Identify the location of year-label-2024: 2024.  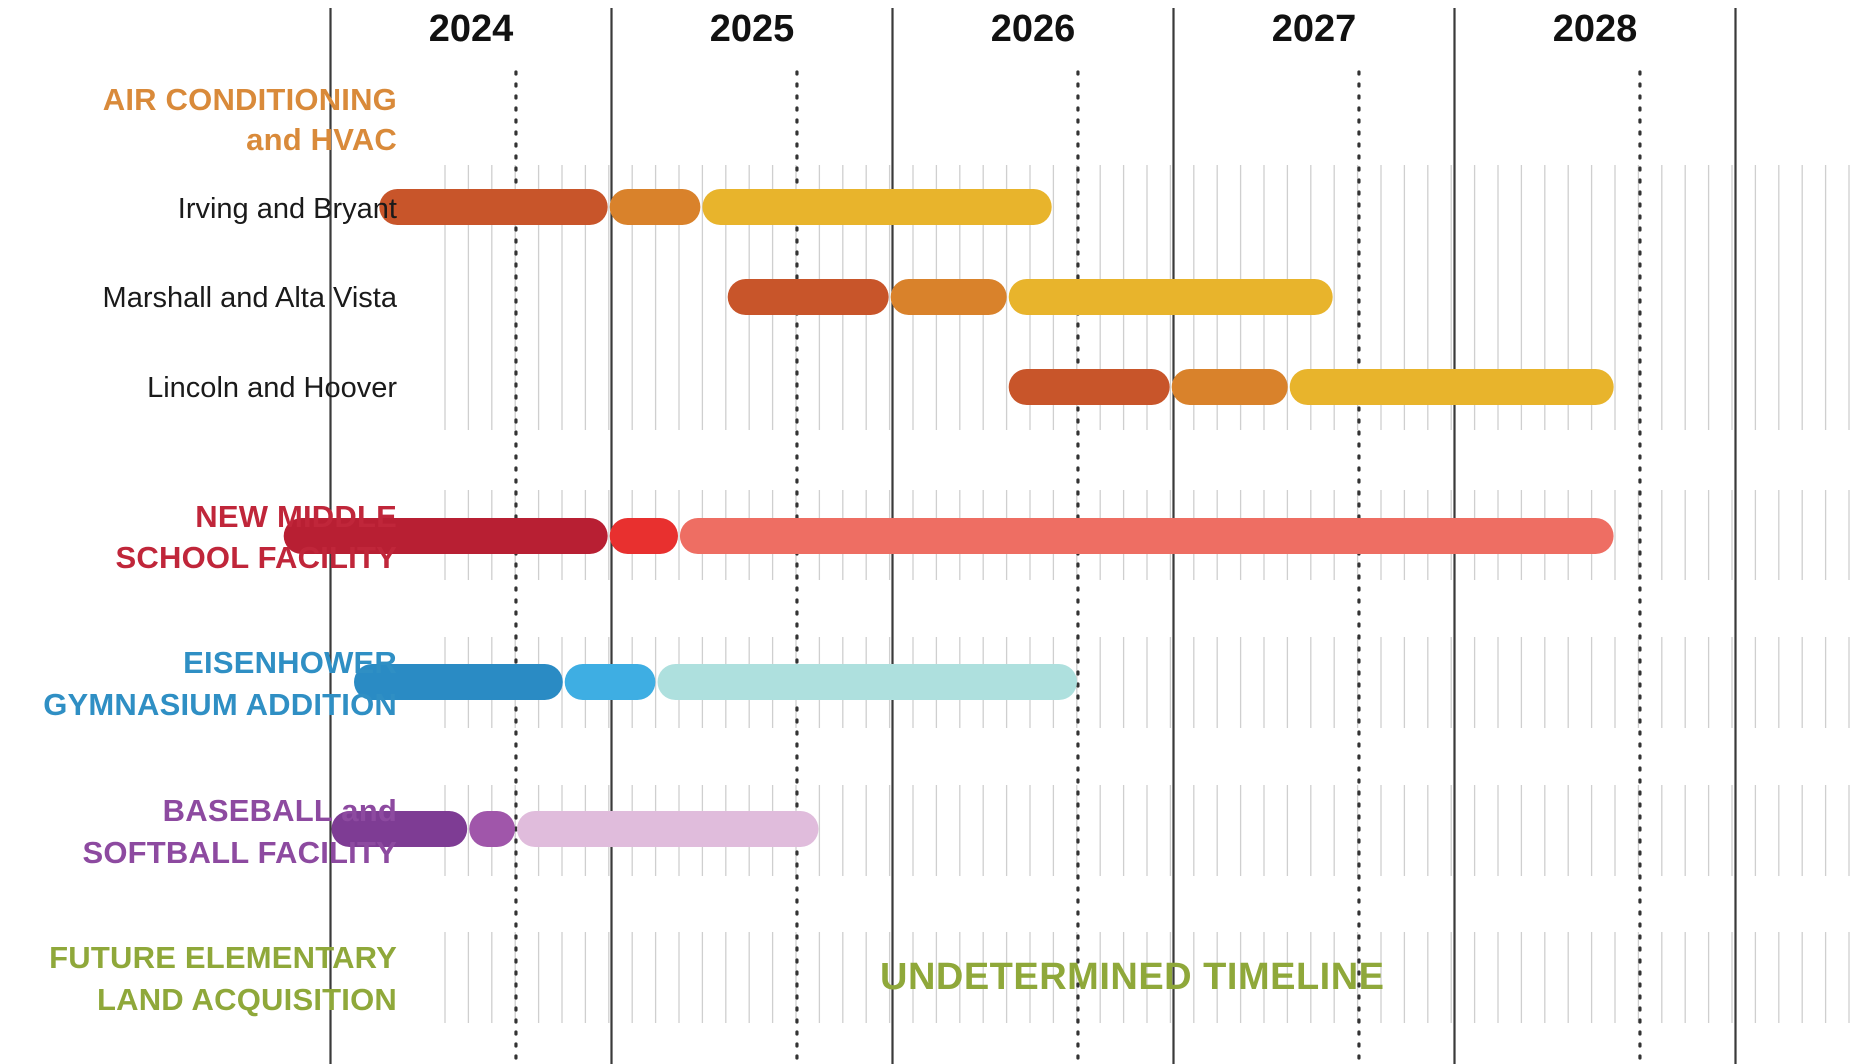
(471, 29).